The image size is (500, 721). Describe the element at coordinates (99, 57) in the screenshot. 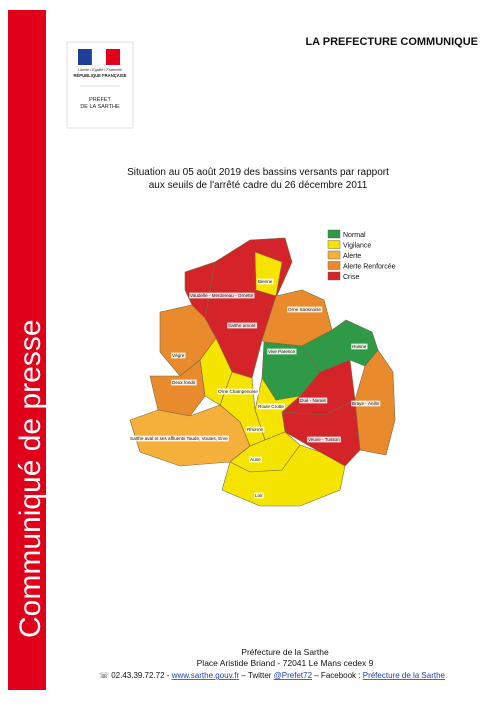

I see `flag-white` at that location.